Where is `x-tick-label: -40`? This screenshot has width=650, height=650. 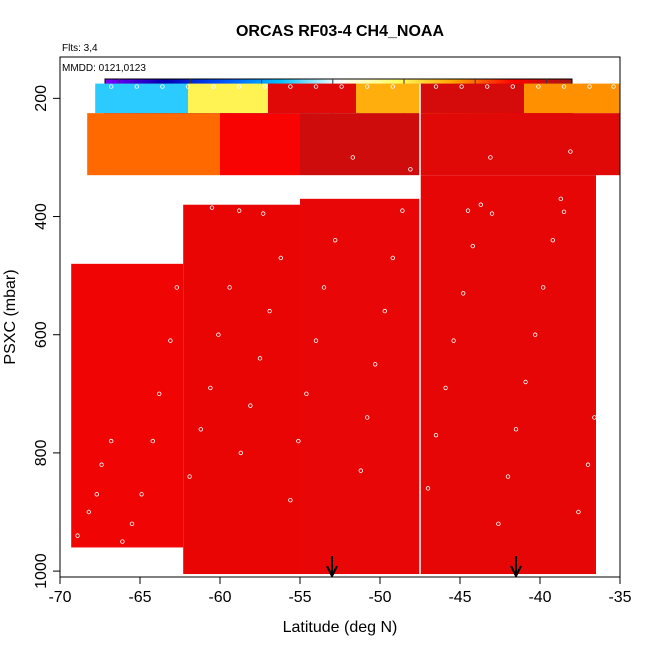 x-tick-label: -40 is located at coordinates (539, 597).